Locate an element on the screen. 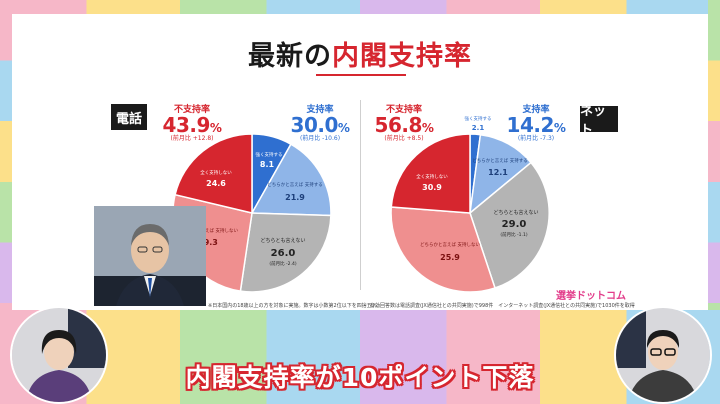 Image resolution: width=720 pixels, height=404 pixels. presenter-left-illustration is located at coordinates (59, 355).